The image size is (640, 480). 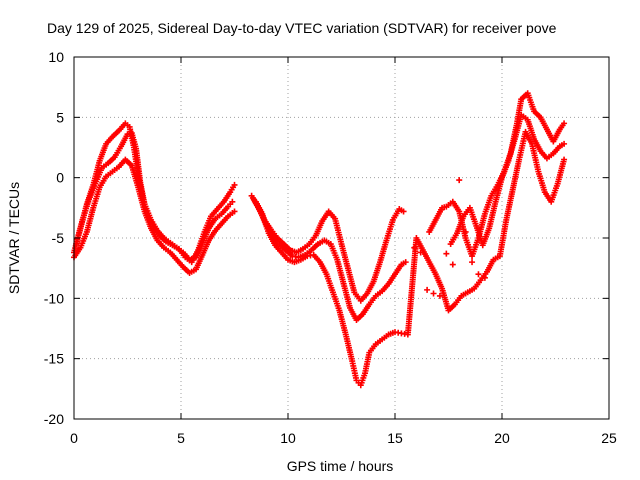 I want to click on x-tick-label: 25, so click(x=609, y=438).